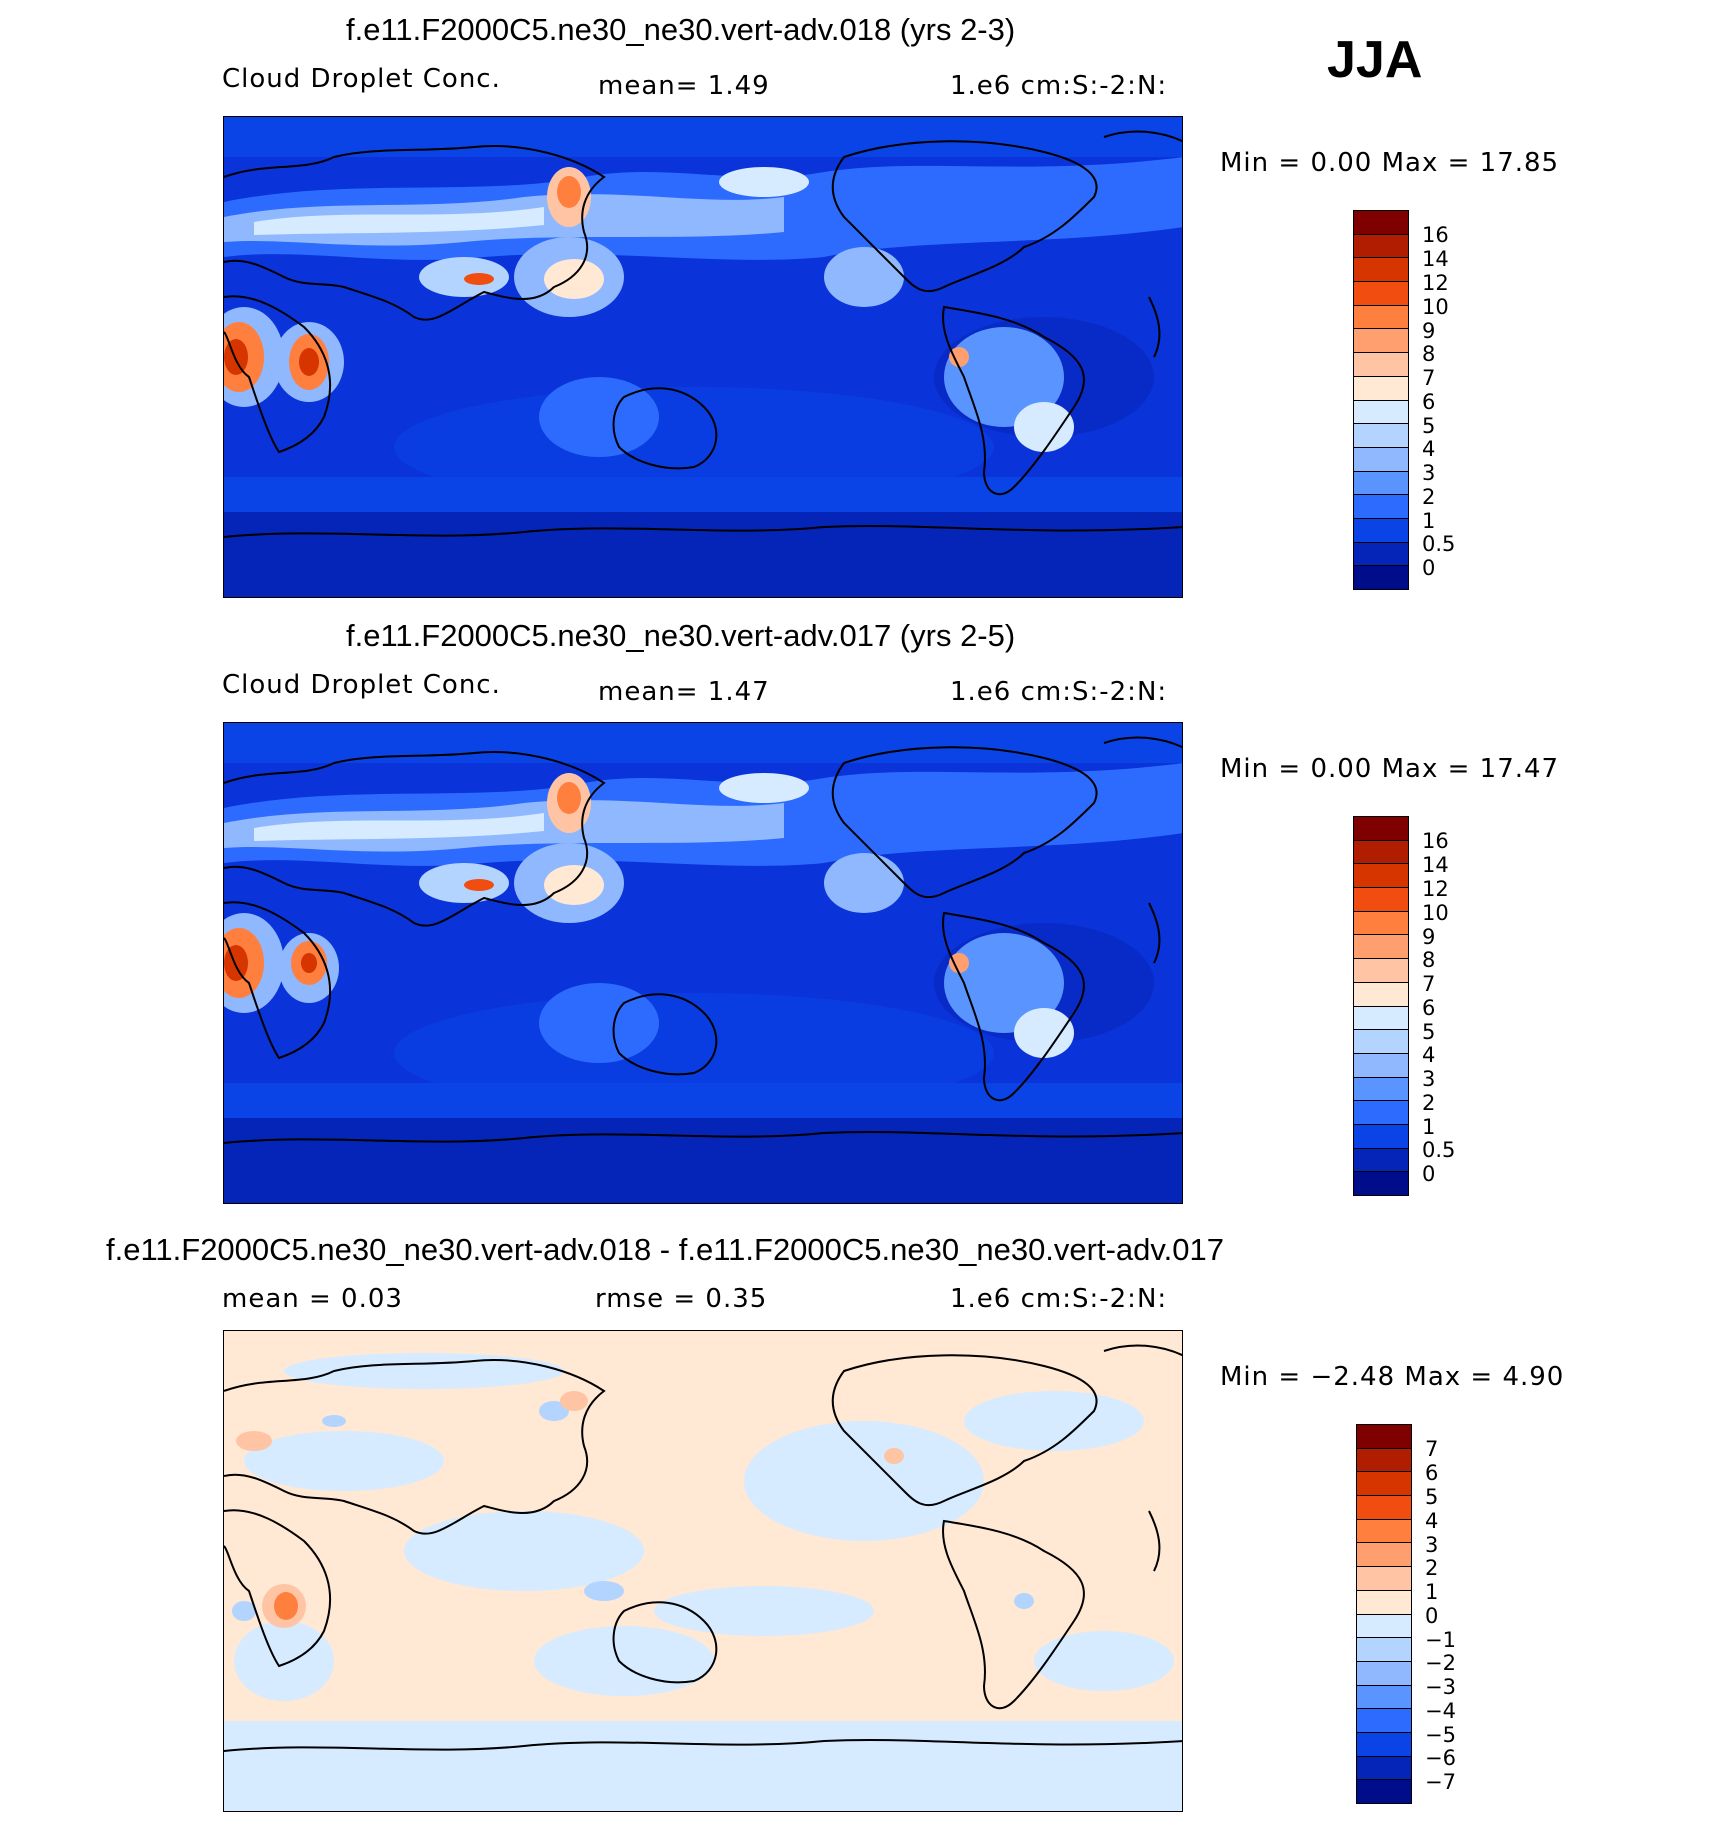  Describe the element at coordinates (1429, 1055) in the screenshot. I see `panel-2-tick: 4` at that location.